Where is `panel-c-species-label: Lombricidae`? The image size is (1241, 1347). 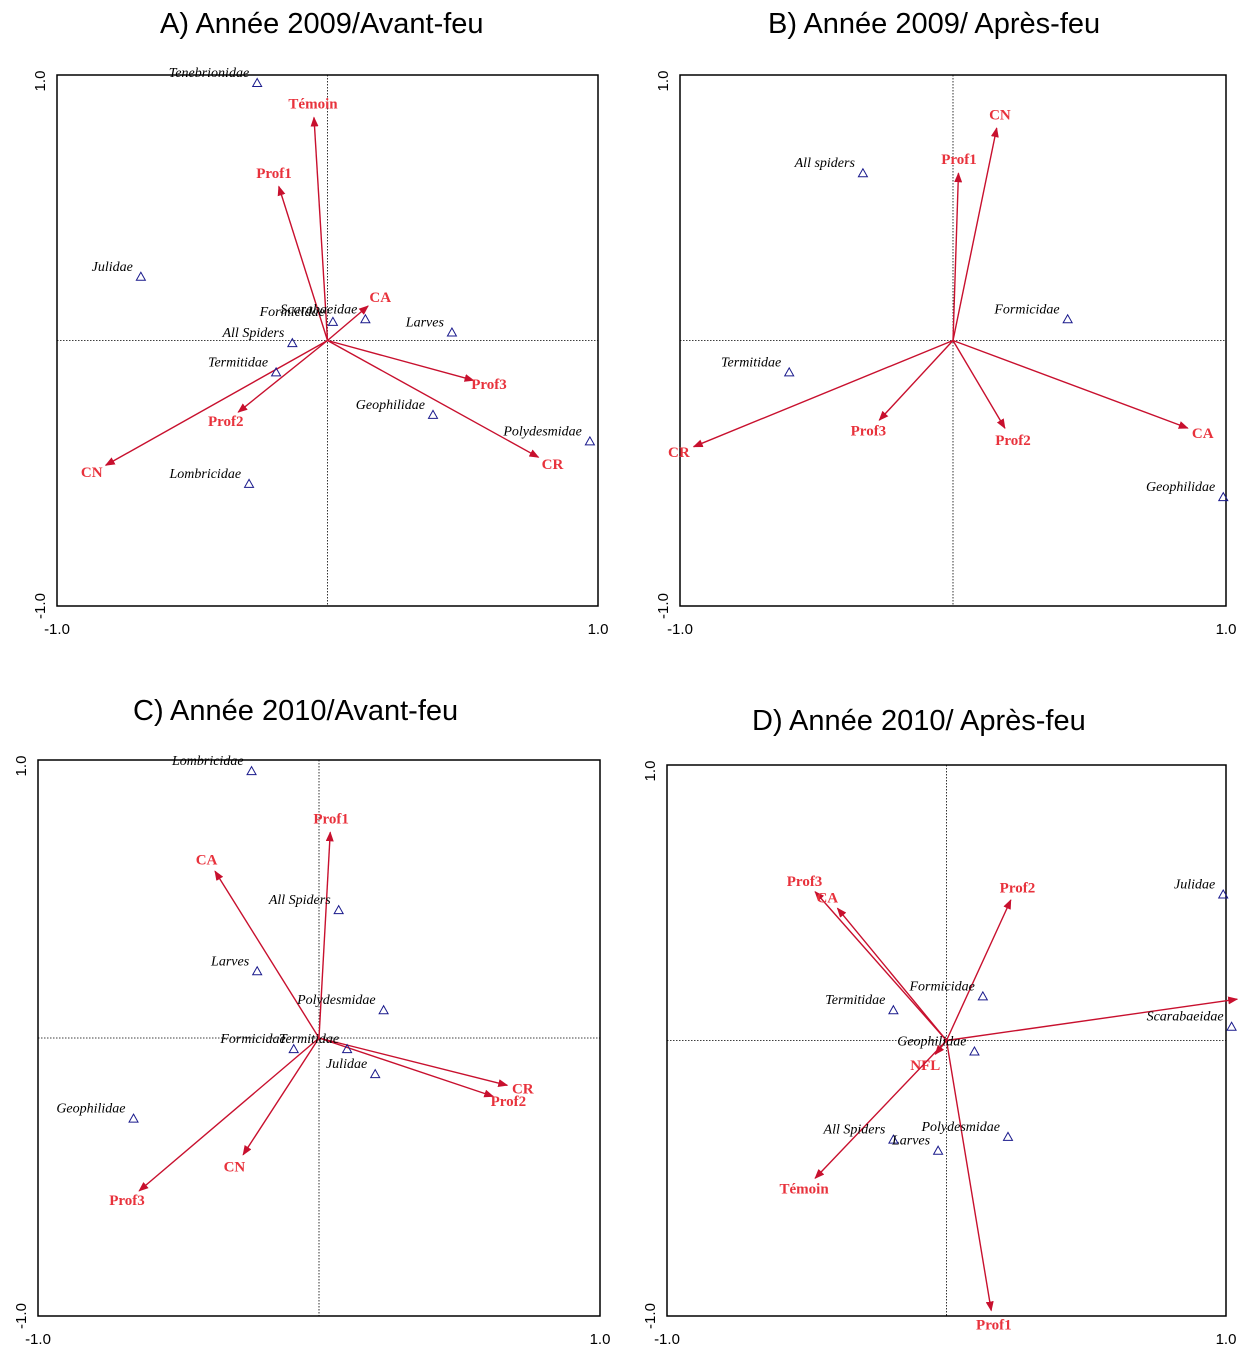 panel-c-species-label: Lombricidae is located at coordinates (207, 761).